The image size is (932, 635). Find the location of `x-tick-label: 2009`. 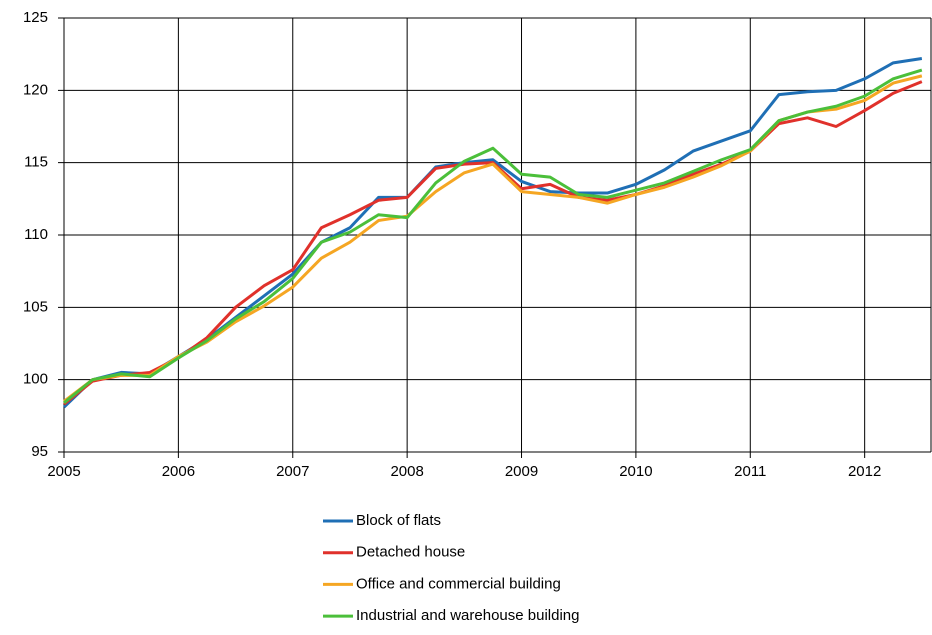

x-tick-label: 2009 is located at coordinates (521, 471).